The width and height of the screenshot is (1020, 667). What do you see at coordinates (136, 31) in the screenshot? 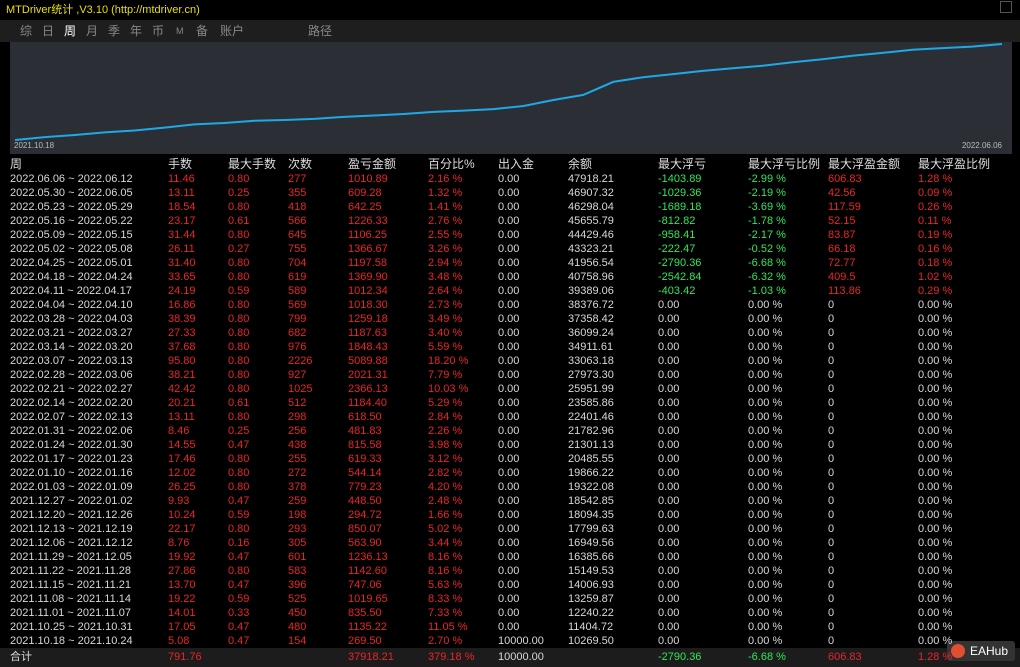
I see `tab: 年` at bounding box center [136, 31].